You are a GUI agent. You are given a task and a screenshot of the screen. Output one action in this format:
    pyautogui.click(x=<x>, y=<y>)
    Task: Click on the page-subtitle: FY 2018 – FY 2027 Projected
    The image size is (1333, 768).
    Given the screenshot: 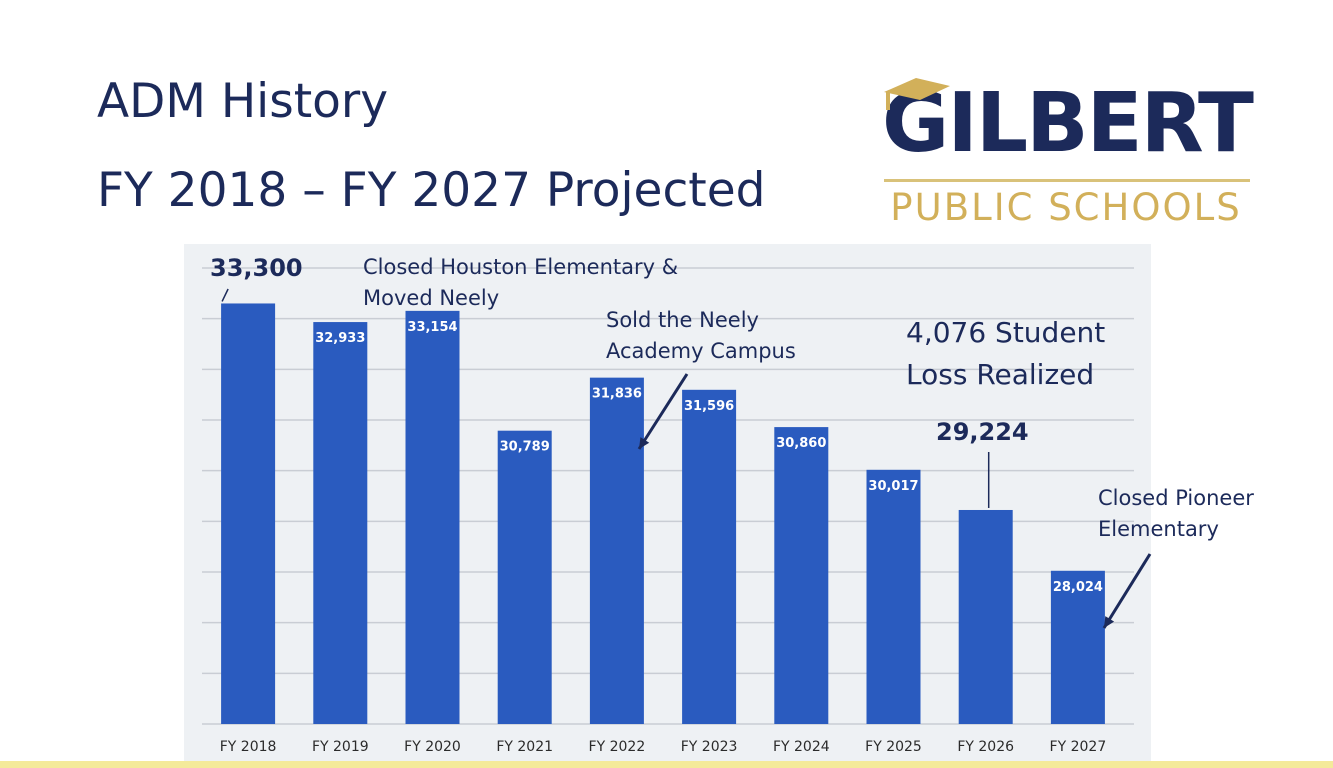 What is the action you would take?
    pyautogui.click(x=431, y=190)
    